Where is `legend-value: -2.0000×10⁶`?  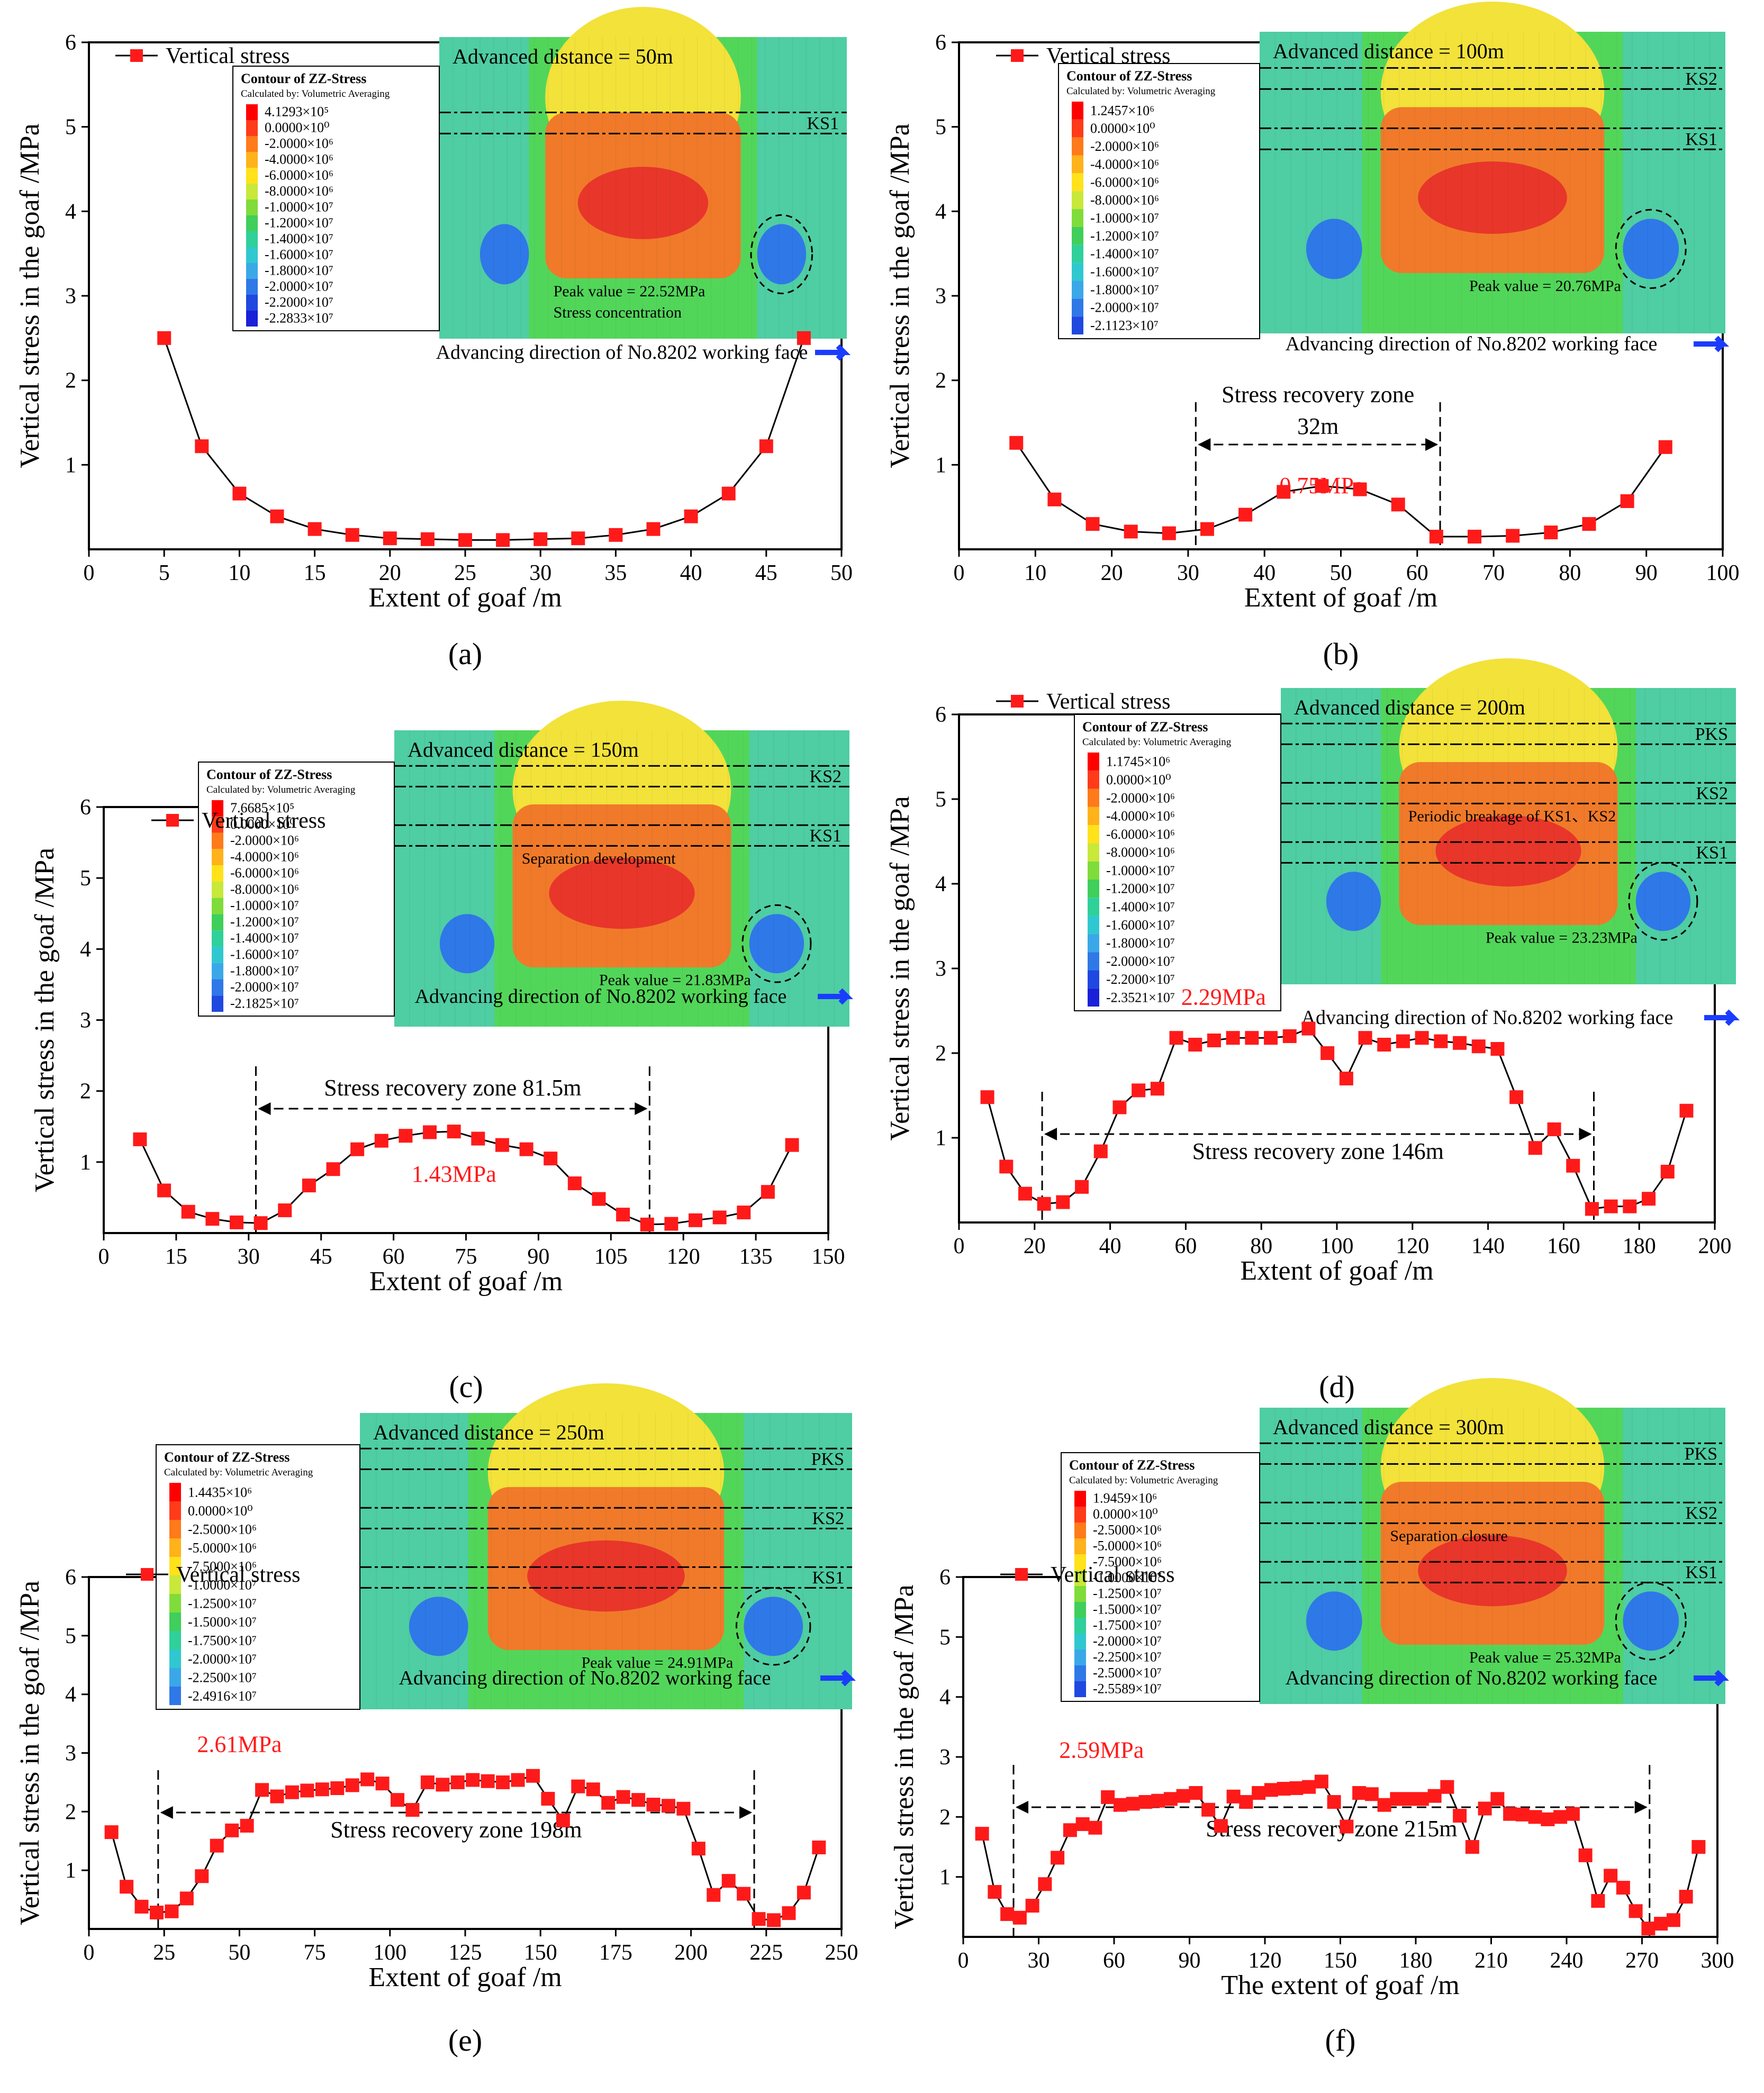
legend-value: -2.0000×10⁶ is located at coordinates (299, 143).